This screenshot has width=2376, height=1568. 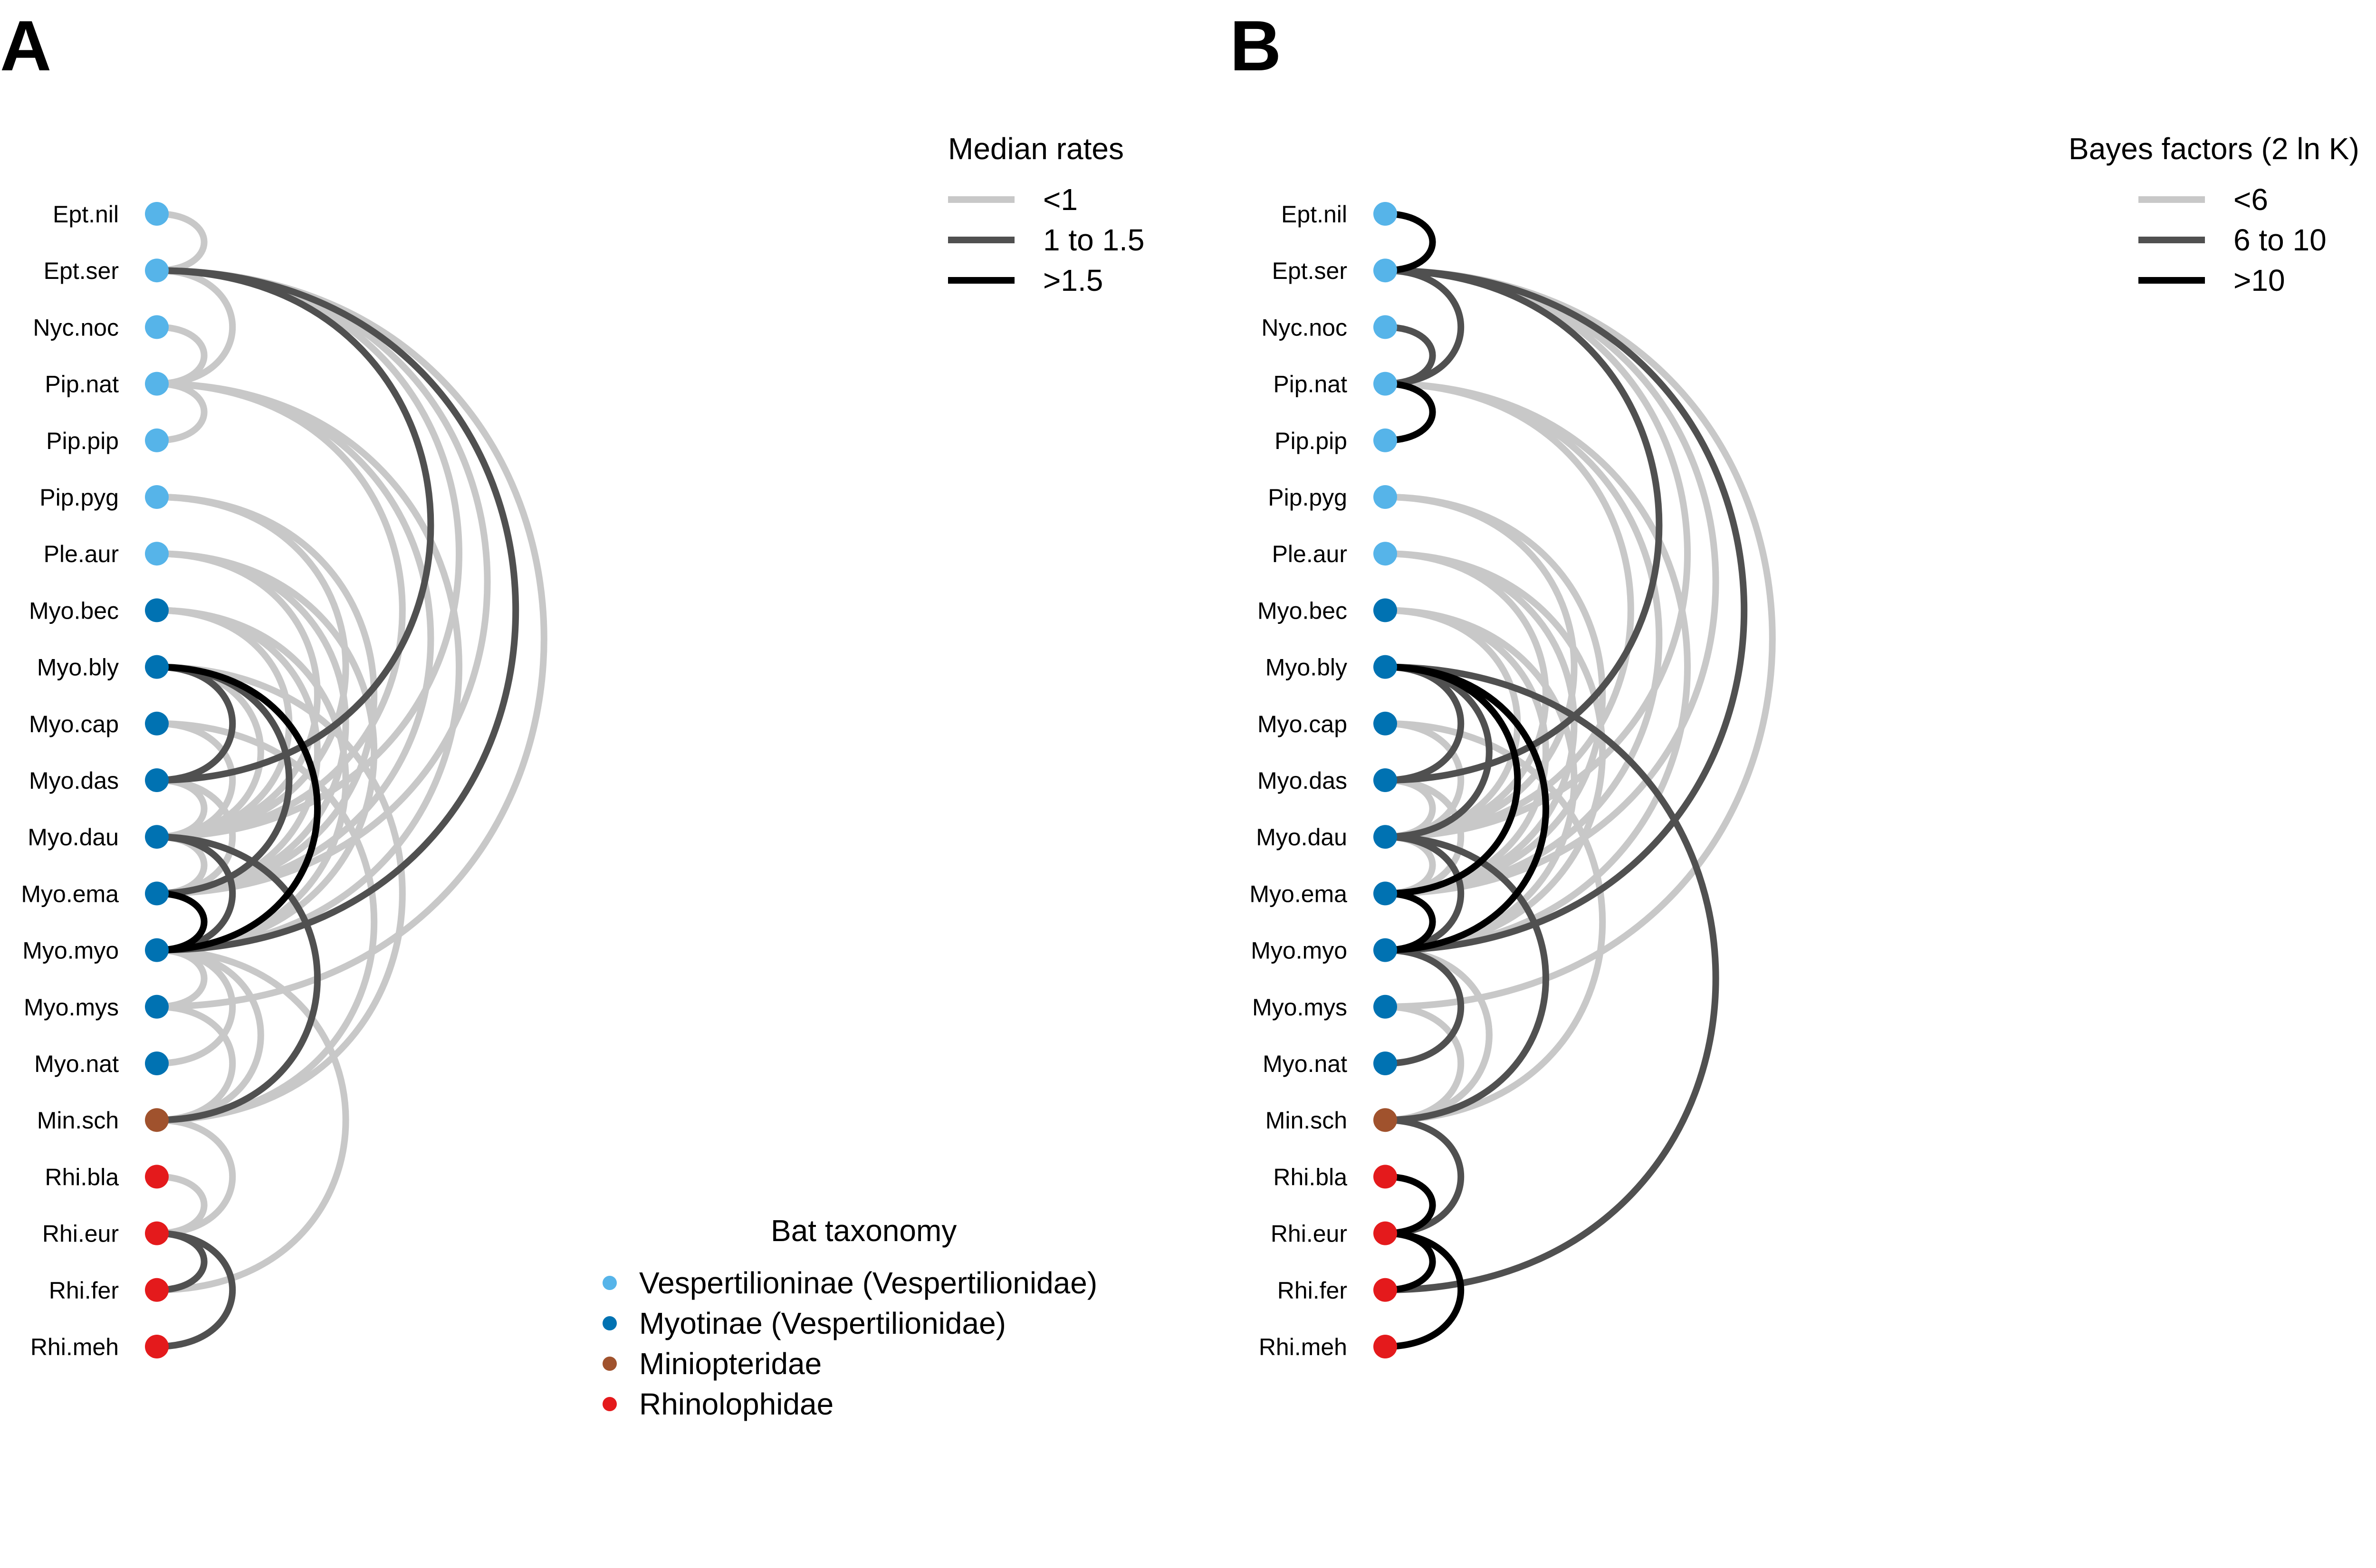 I want to click on panel-a-node-label-rhi-meh: Rhi.meh, so click(x=74, y=1347).